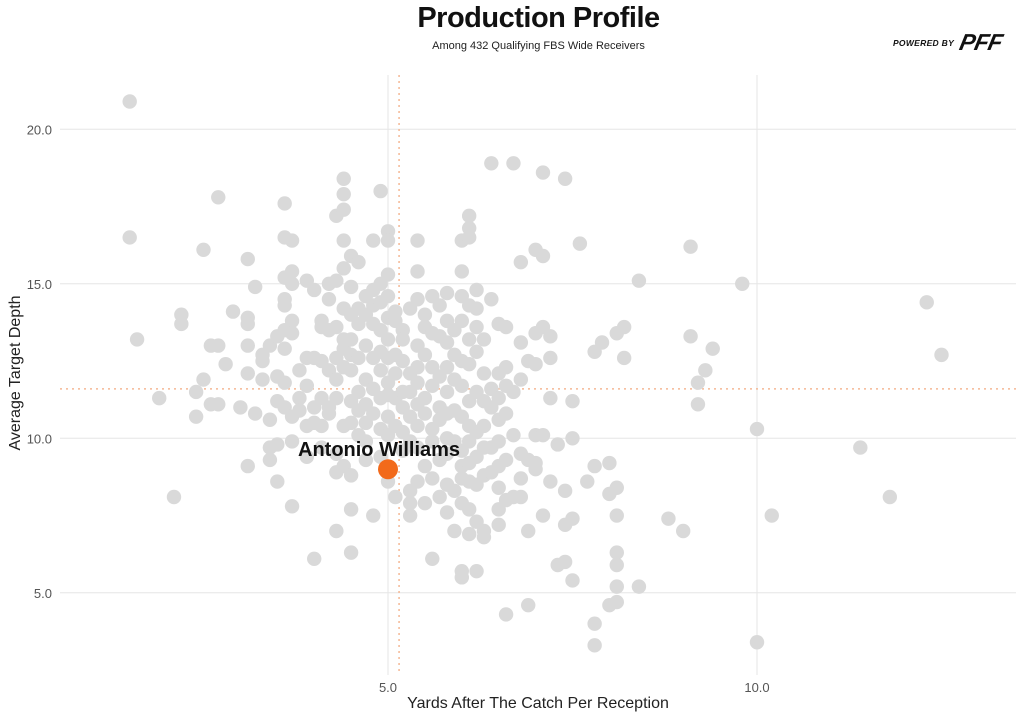 This screenshot has height=717, width=1024. What do you see at coordinates (538, 46) in the screenshot?
I see `chart-subtitle: Among 432 Qualifying FBS Wide Receivers` at bounding box center [538, 46].